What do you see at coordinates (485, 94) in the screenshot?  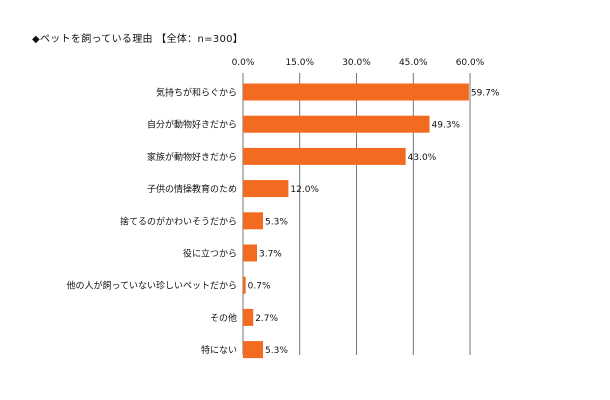 I see `value-label: 59.7%` at bounding box center [485, 94].